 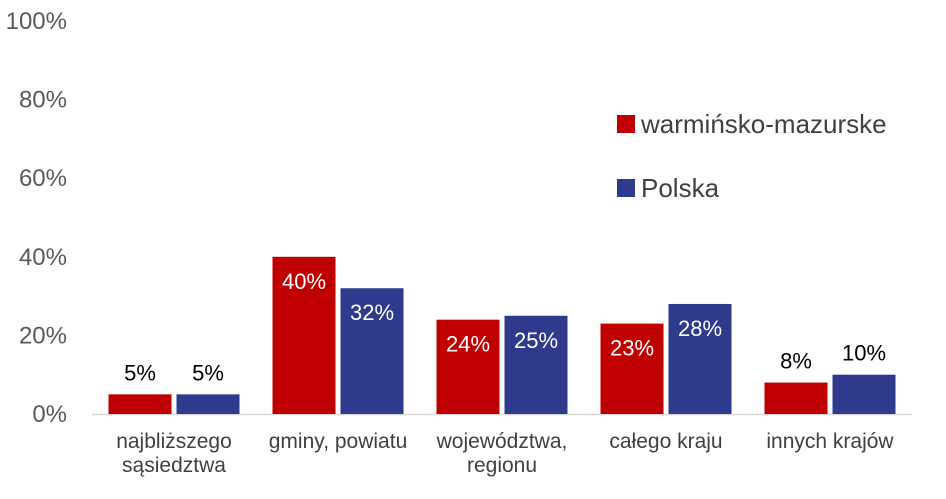 What do you see at coordinates (43, 100) in the screenshot?
I see `y-tick-label: 80%` at bounding box center [43, 100].